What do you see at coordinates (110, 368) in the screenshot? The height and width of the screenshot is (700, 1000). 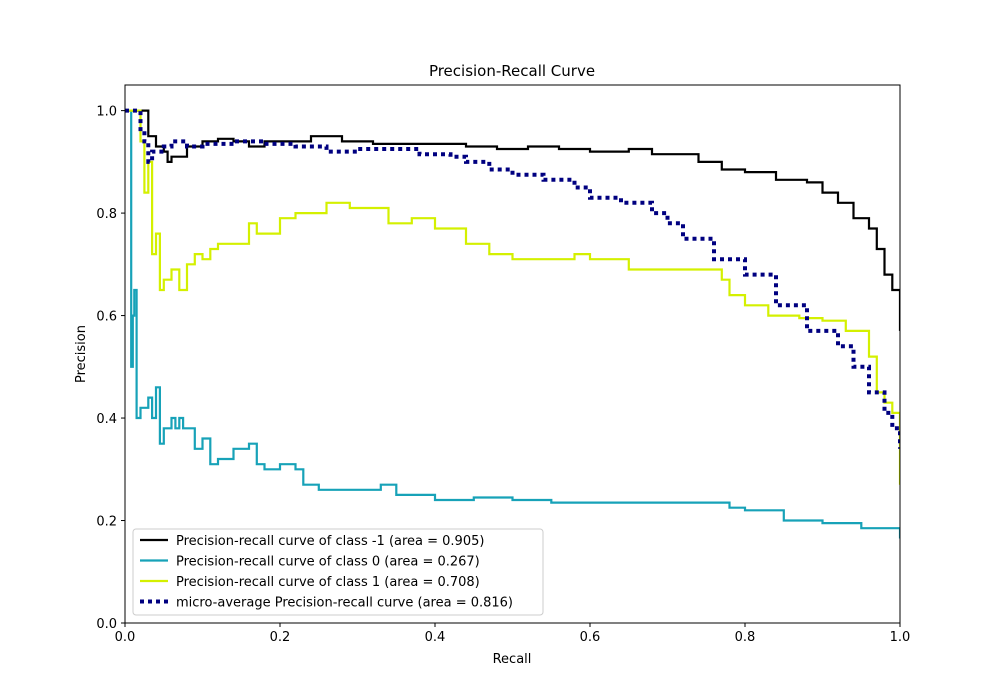 I see `y-axis-ticks: 0.0 0.2 0.4 0.6 0.8 1.0` at bounding box center [110, 368].